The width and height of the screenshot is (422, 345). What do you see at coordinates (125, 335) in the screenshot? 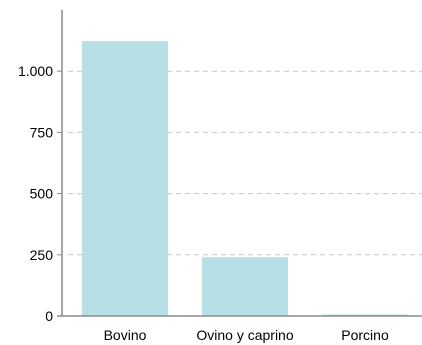
I see `x-tick-label: Bovino` at bounding box center [125, 335].